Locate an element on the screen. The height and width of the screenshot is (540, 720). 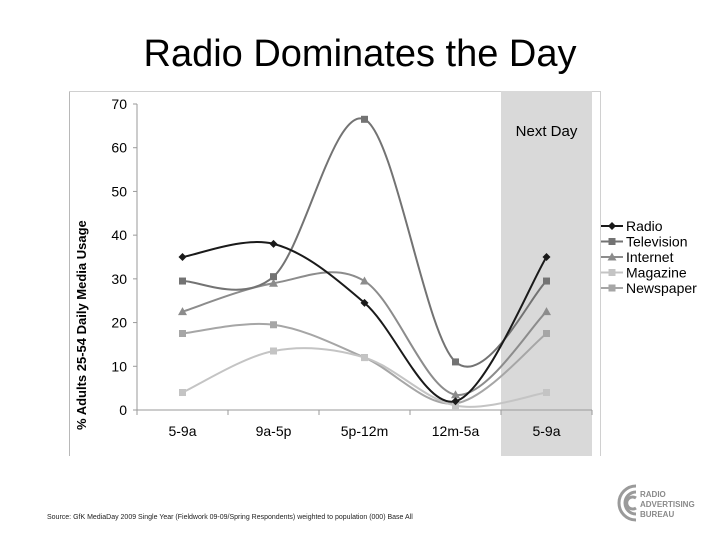
logo-line-3: BUREAU is located at coordinates (657, 514).